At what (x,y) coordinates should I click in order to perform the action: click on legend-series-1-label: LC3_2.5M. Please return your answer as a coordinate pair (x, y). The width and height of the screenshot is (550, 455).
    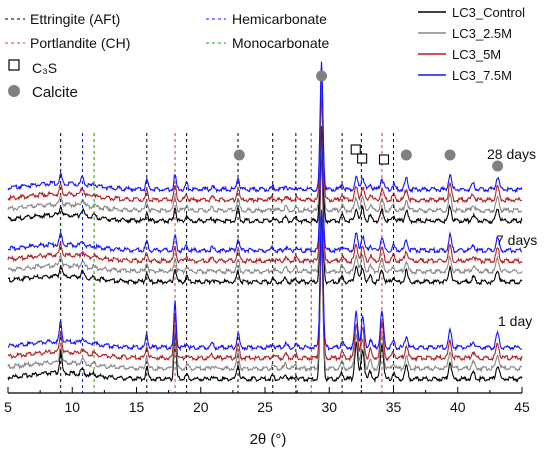
    Looking at the image, I should click on (482, 33).